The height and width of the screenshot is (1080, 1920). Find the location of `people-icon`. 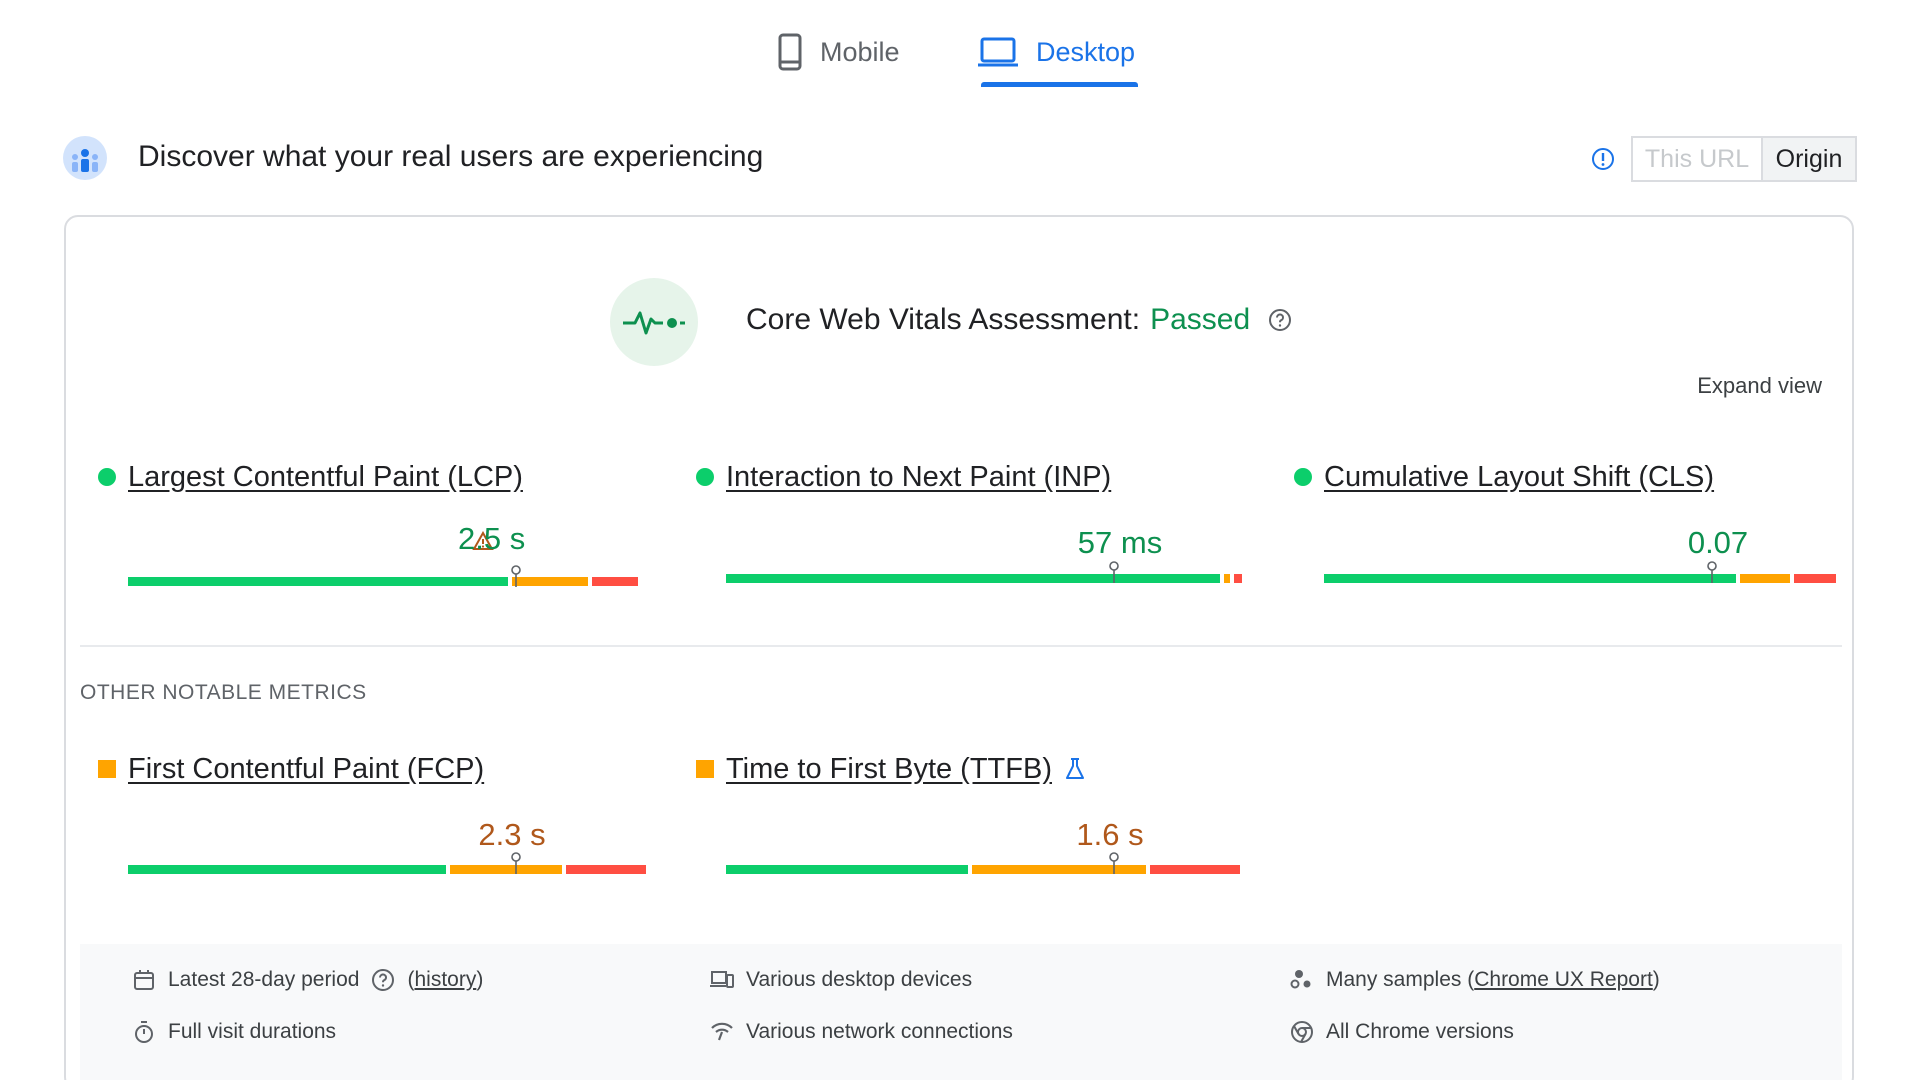

people-icon is located at coordinates (1300, 979).